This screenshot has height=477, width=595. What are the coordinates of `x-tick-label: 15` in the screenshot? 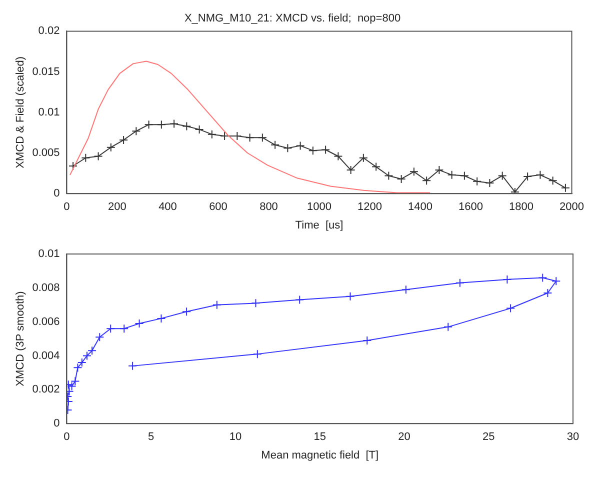 It's located at (320, 437).